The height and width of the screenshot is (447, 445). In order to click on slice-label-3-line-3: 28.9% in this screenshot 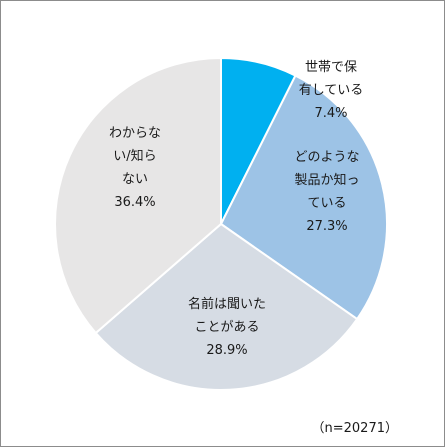, I will do `click(226, 350)`.